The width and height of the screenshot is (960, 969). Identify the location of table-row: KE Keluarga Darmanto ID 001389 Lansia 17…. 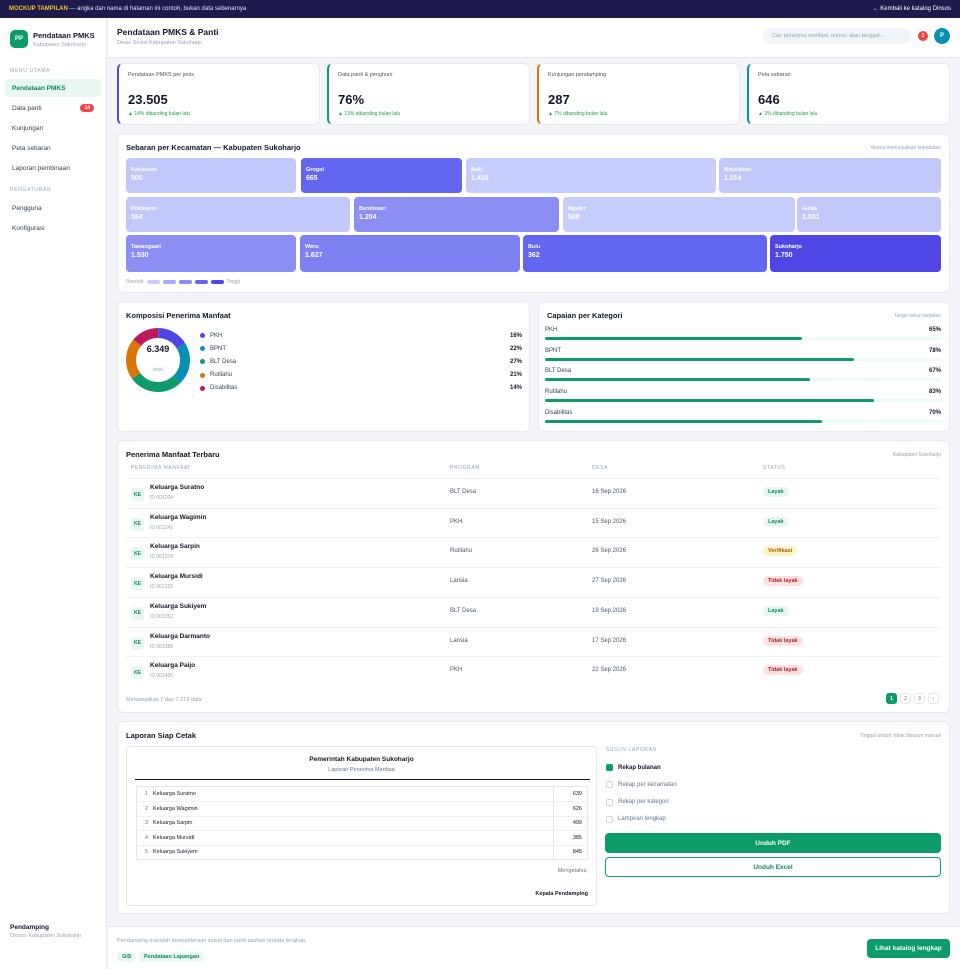
(533, 641).